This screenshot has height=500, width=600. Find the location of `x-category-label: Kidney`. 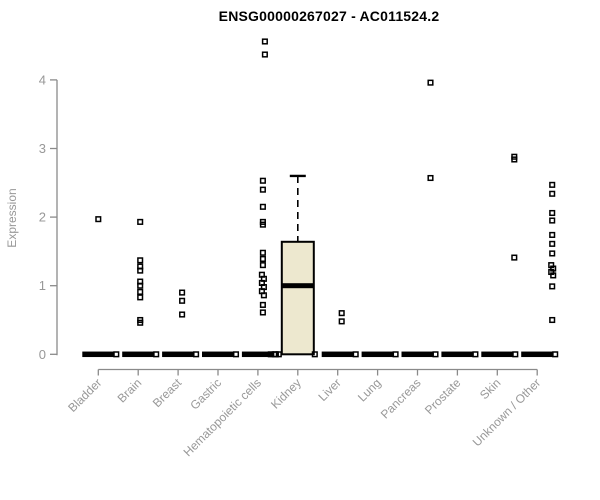

x-category-label: Kidney is located at coordinates (286, 394).